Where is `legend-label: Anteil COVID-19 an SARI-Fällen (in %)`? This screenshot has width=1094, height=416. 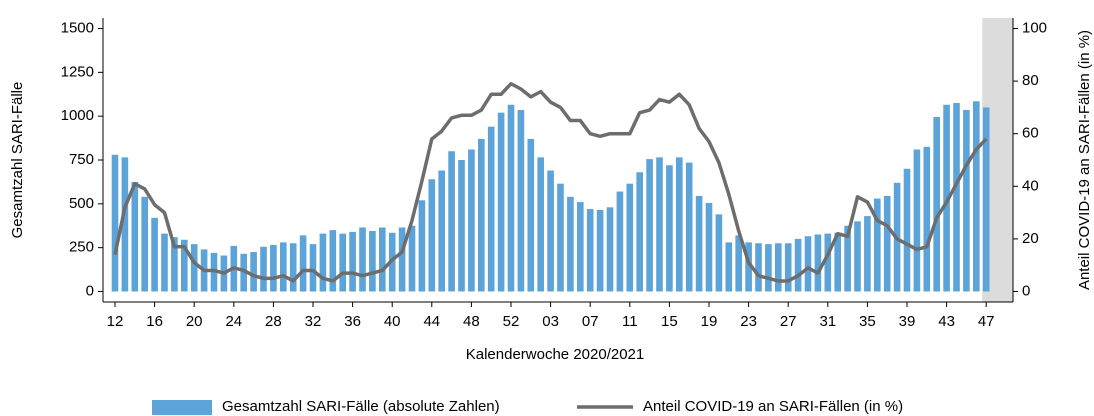 legend-label: Anteil COVID-19 an SARI-Fällen (in %) is located at coordinates (773, 406).